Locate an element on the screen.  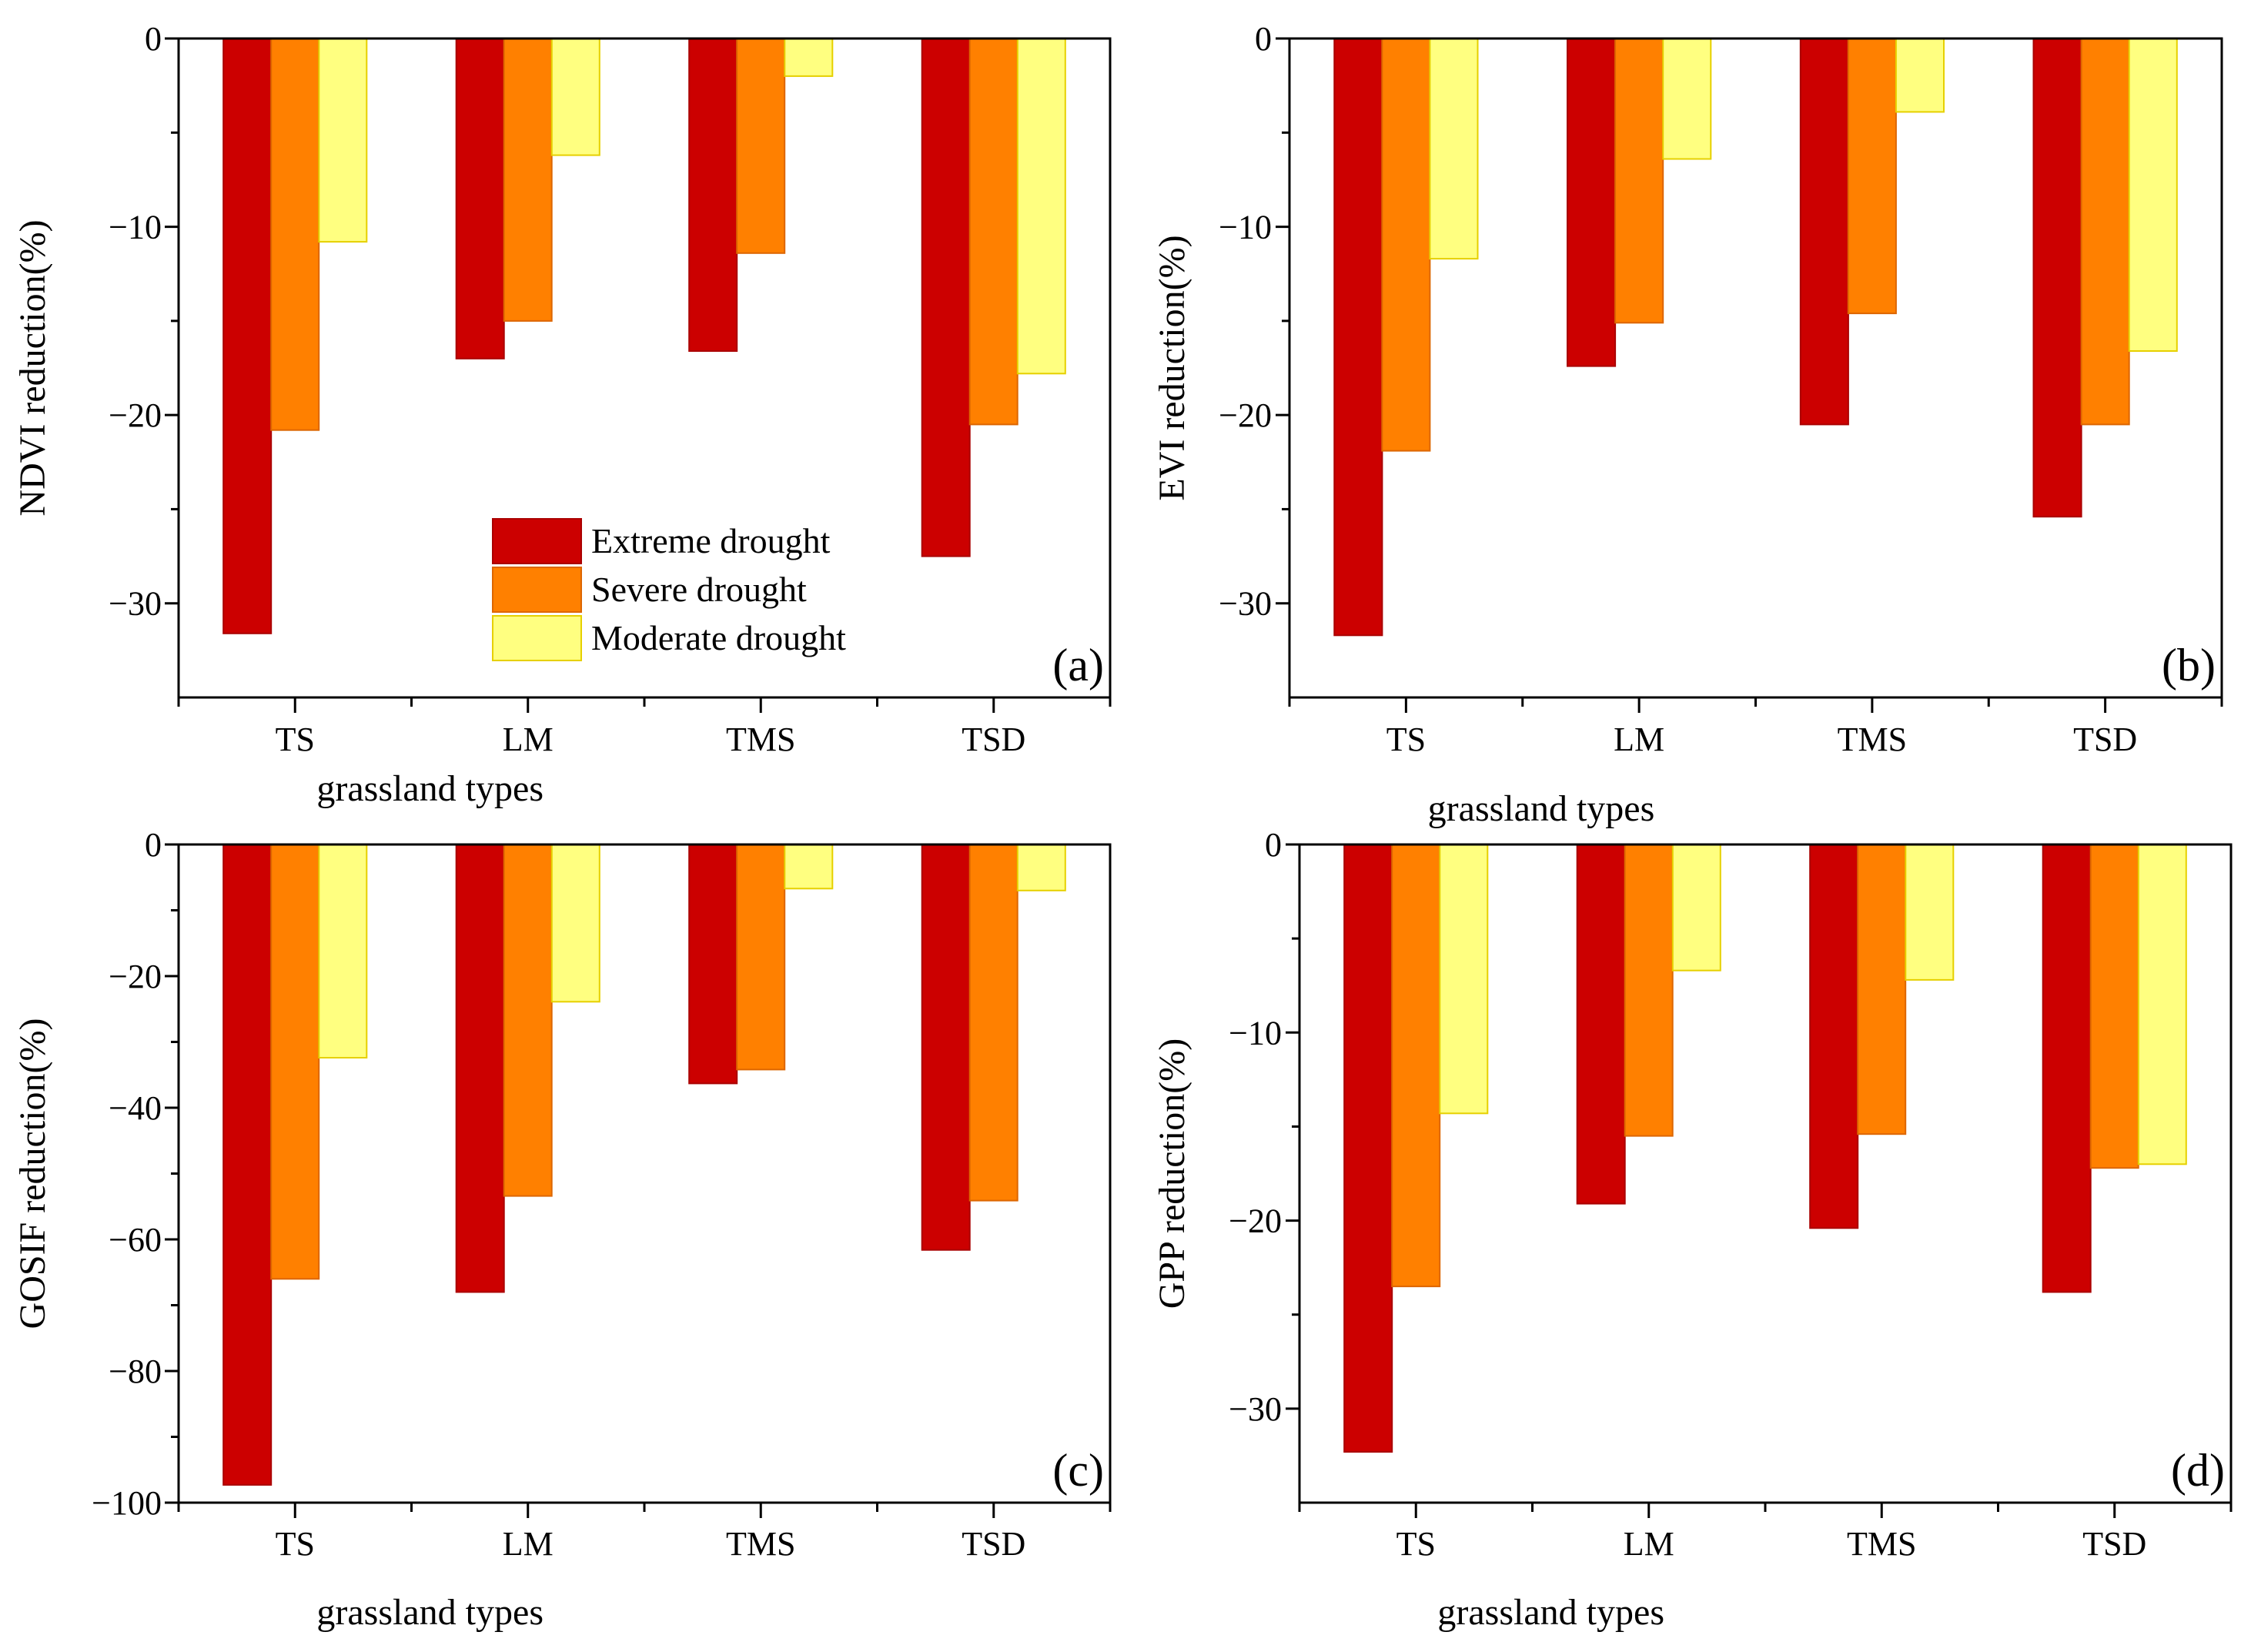
y-tick-label: −60 is located at coordinates (135, 1240).